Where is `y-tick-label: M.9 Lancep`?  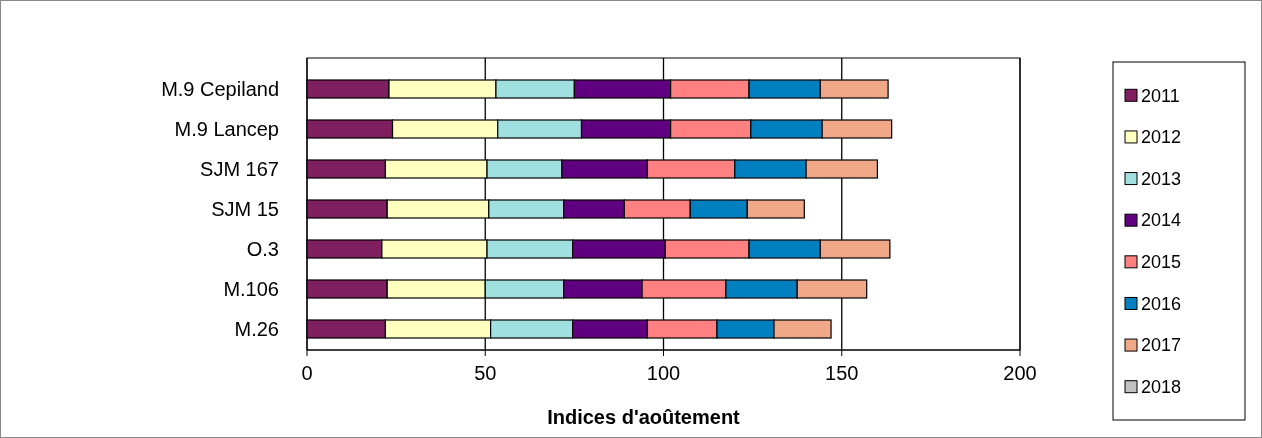 y-tick-label: M.9 Lancep is located at coordinates (226, 129).